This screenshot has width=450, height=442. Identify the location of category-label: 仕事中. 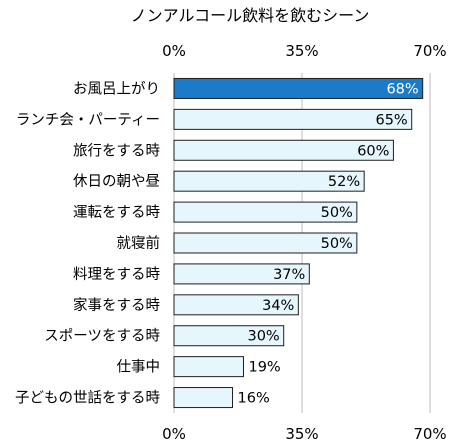
(139, 367).